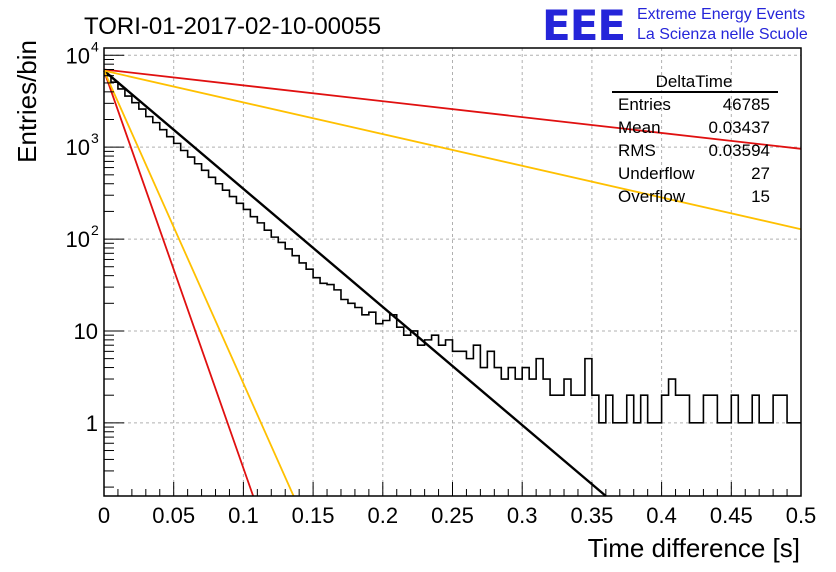  I want to click on x-tick-label: 0.4, so click(661, 515).